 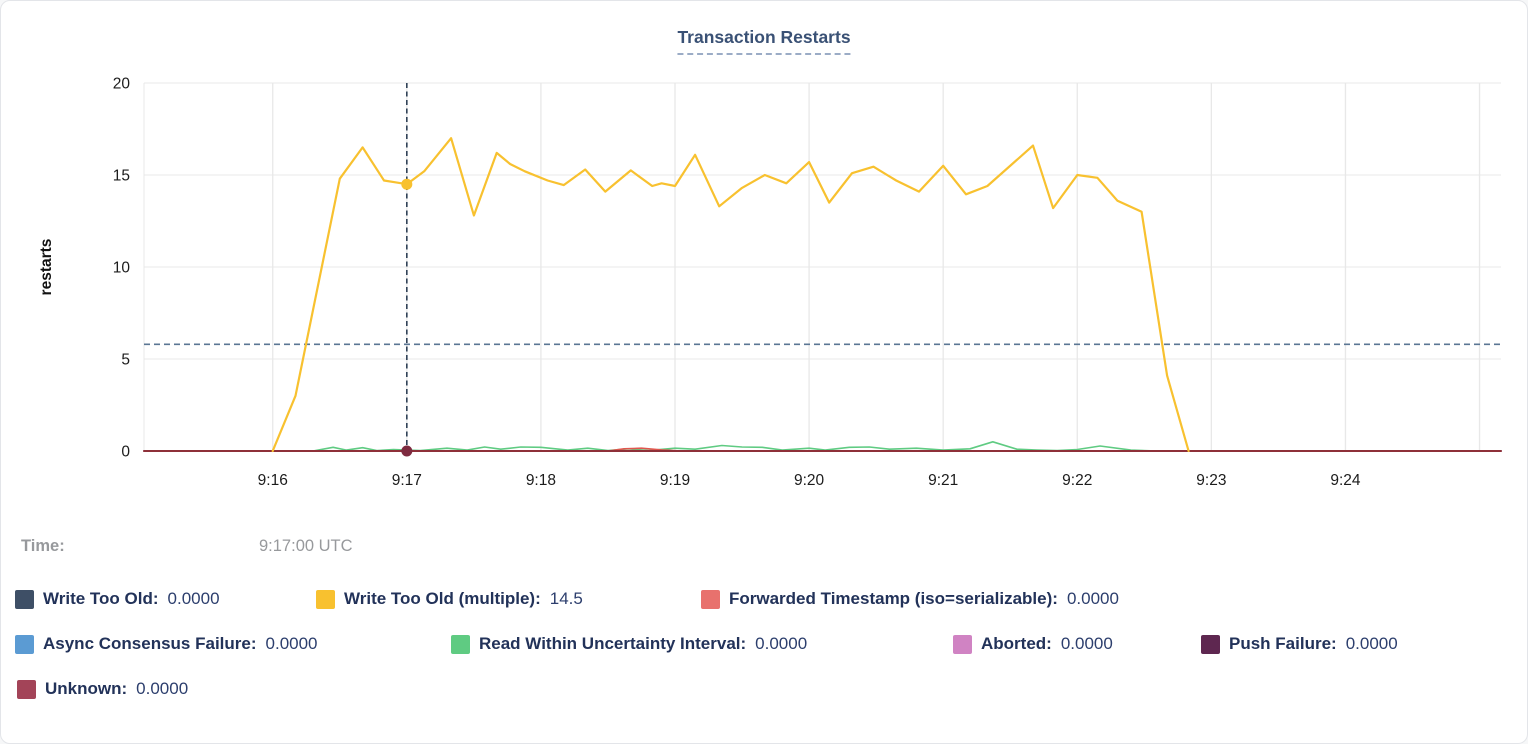 I want to click on x-tick-label: 9:19, so click(x=675, y=480).